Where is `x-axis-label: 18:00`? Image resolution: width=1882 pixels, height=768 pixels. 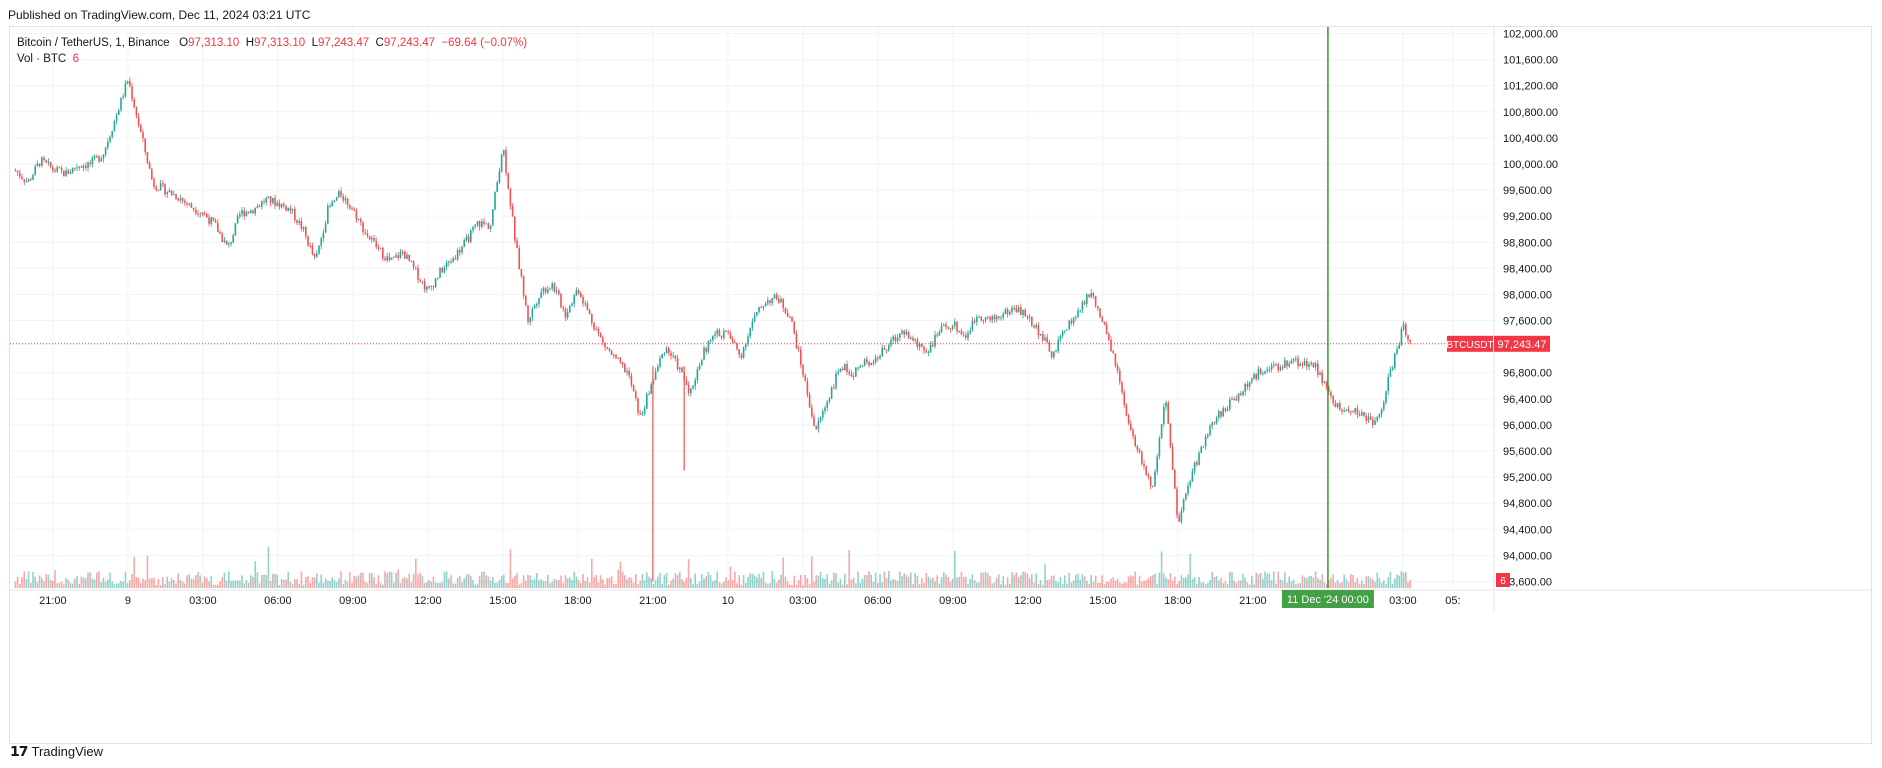
x-axis-label: 18:00 is located at coordinates (1178, 601).